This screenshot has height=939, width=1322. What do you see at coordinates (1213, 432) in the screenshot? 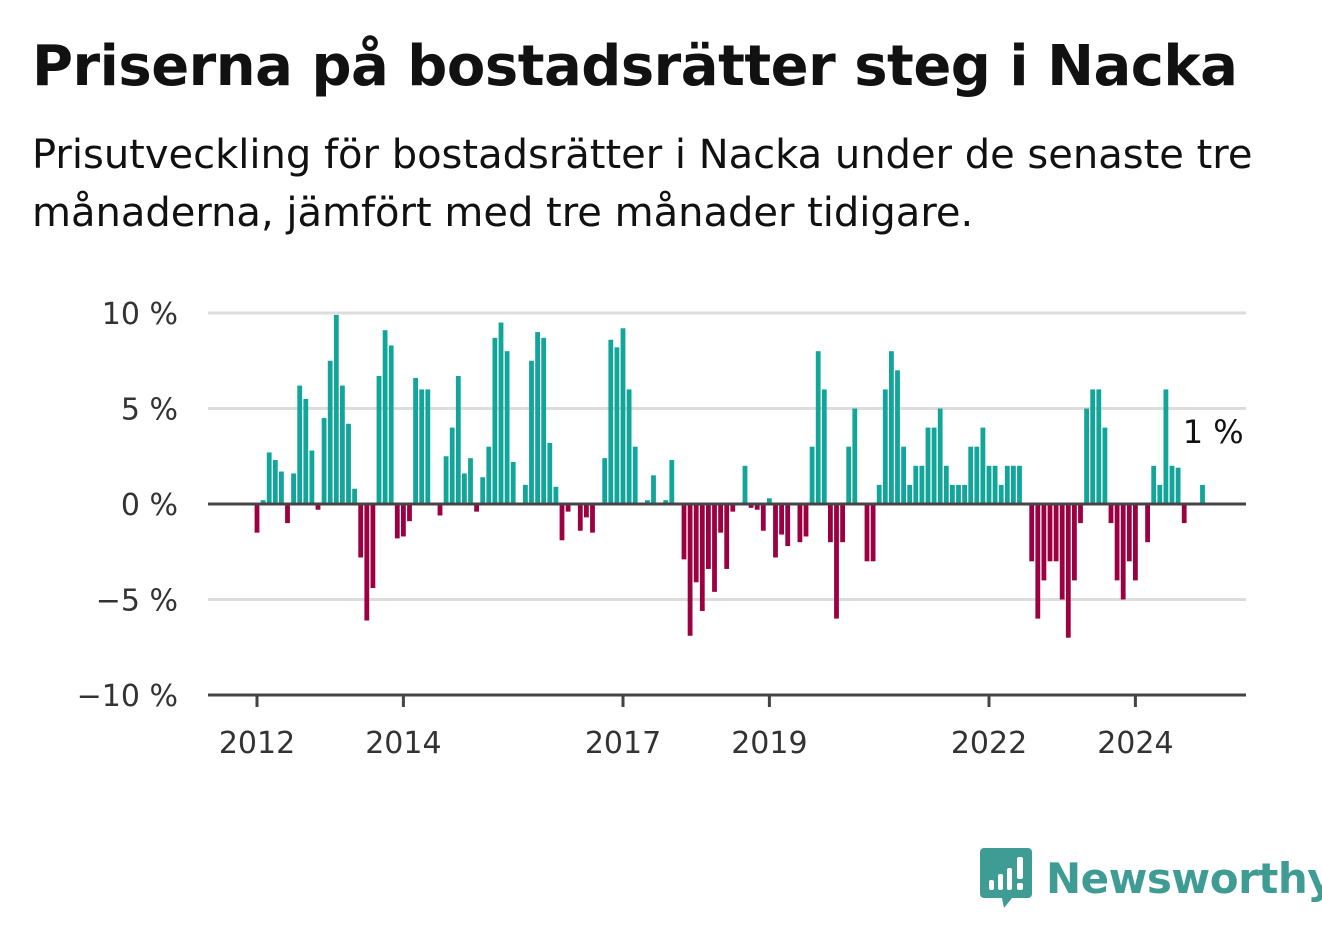
I see `last-value-annotation: 1 %` at bounding box center [1213, 432].